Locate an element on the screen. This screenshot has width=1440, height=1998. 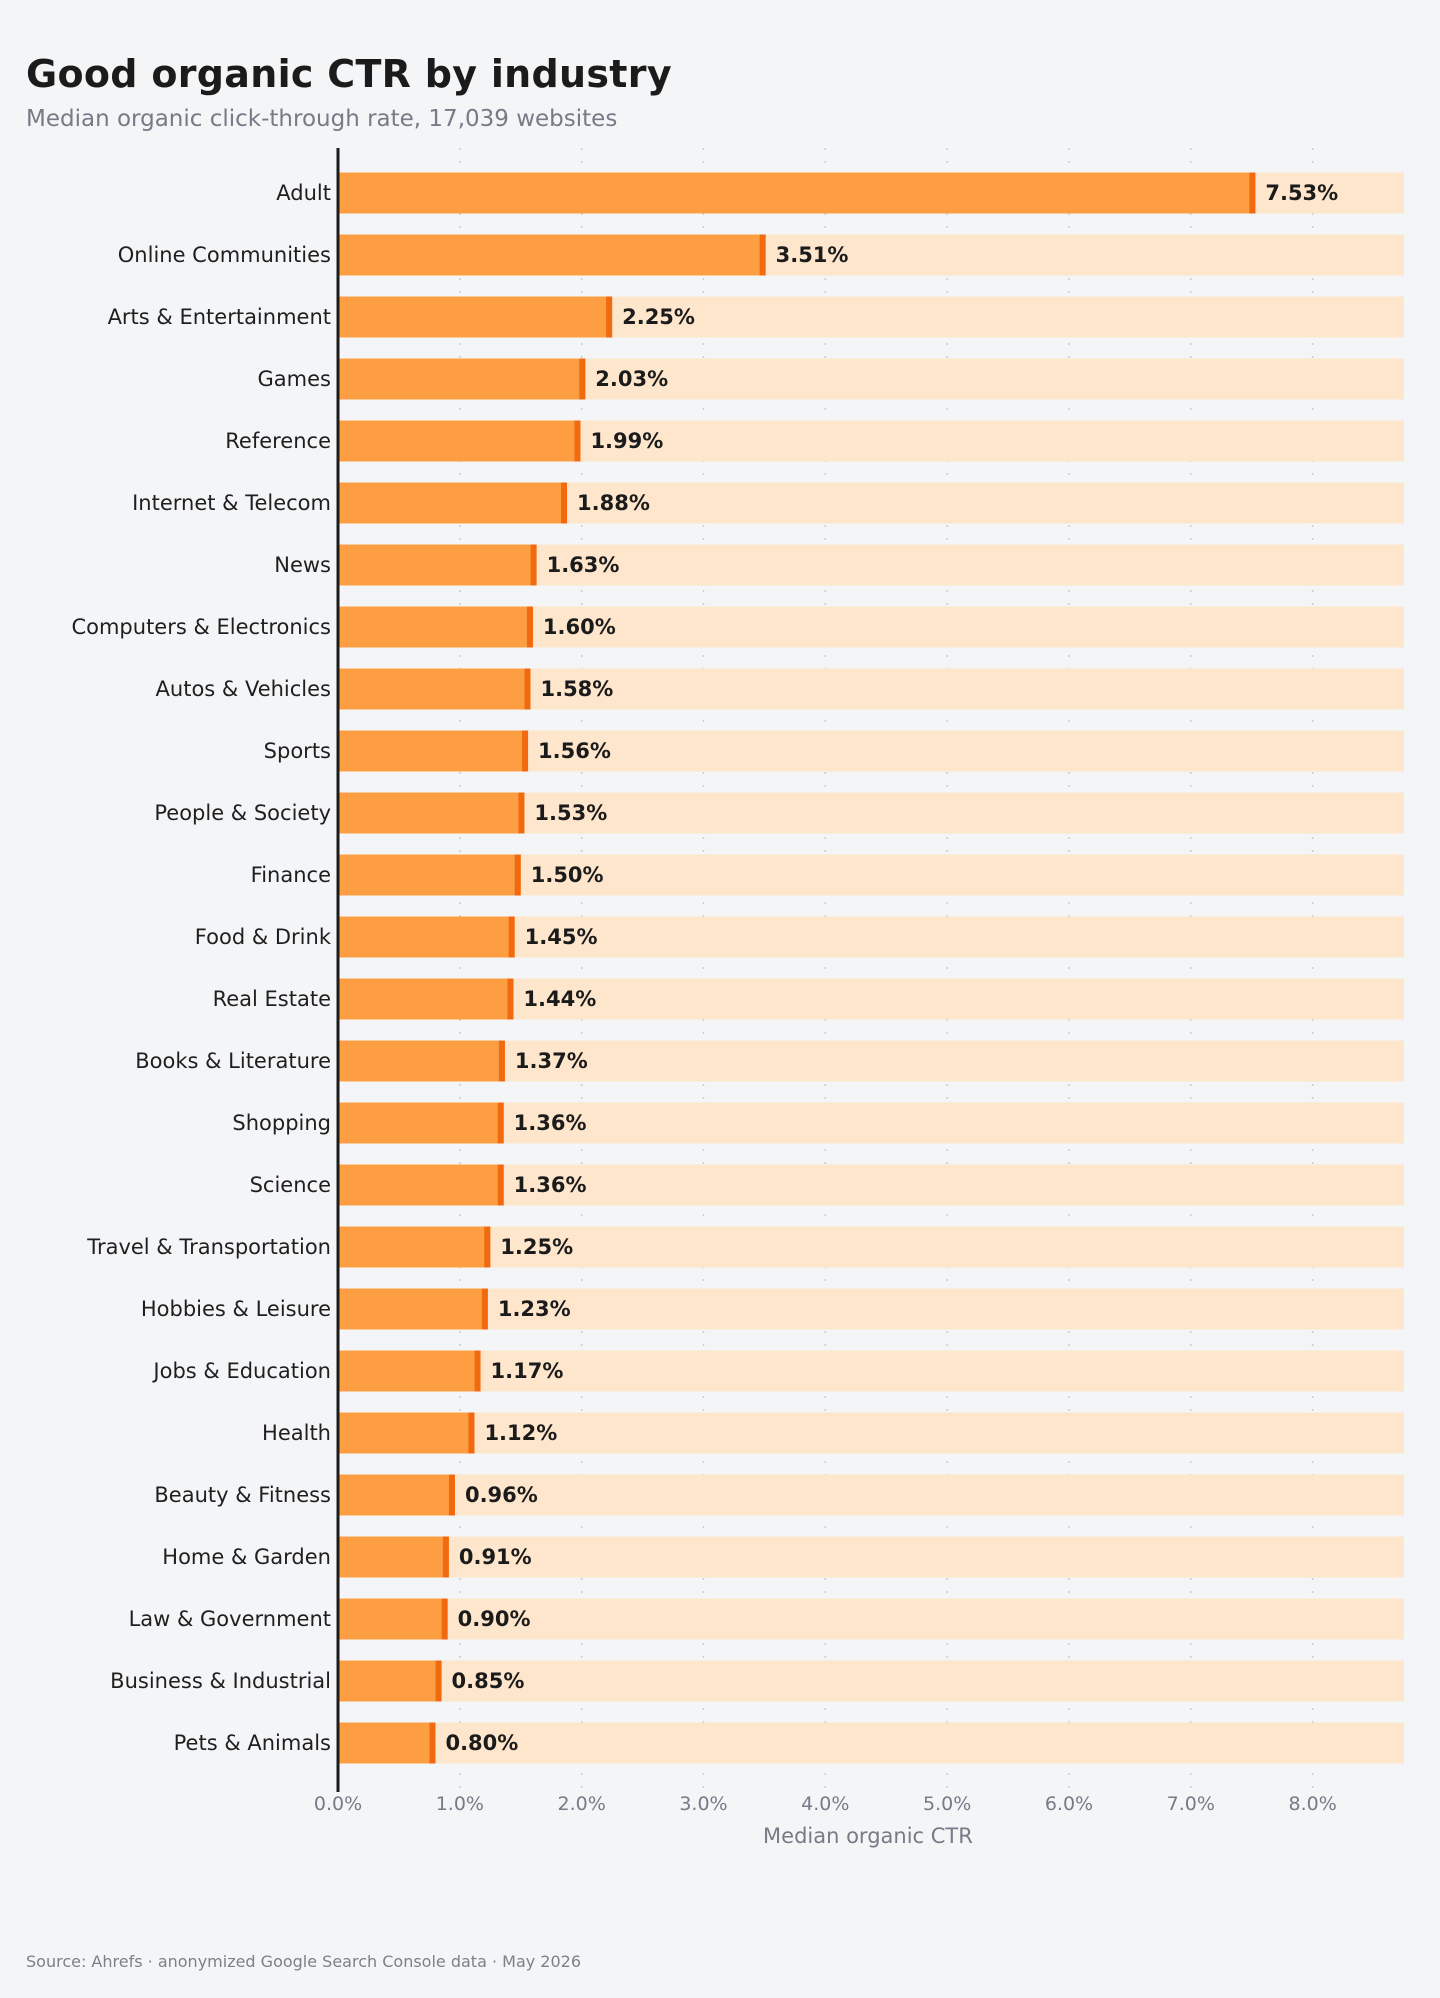
category-label: News is located at coordinates (302, 565).